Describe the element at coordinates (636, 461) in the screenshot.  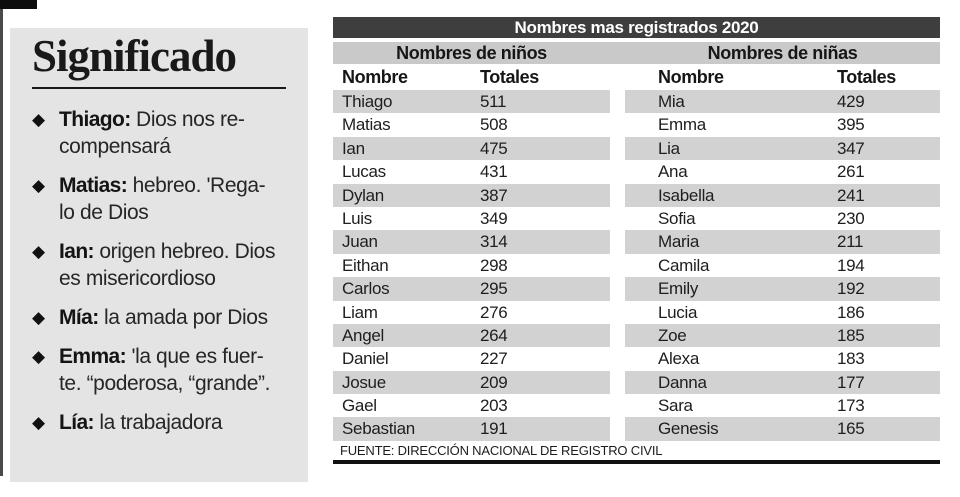
I see `table-bottom-rule` at that location.